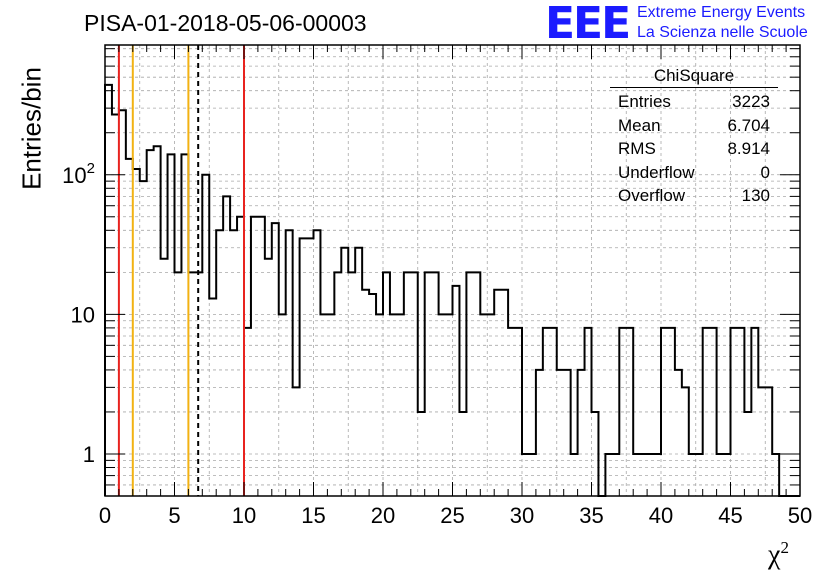  I want to click on stats-label: Mean, so click(639, 125).